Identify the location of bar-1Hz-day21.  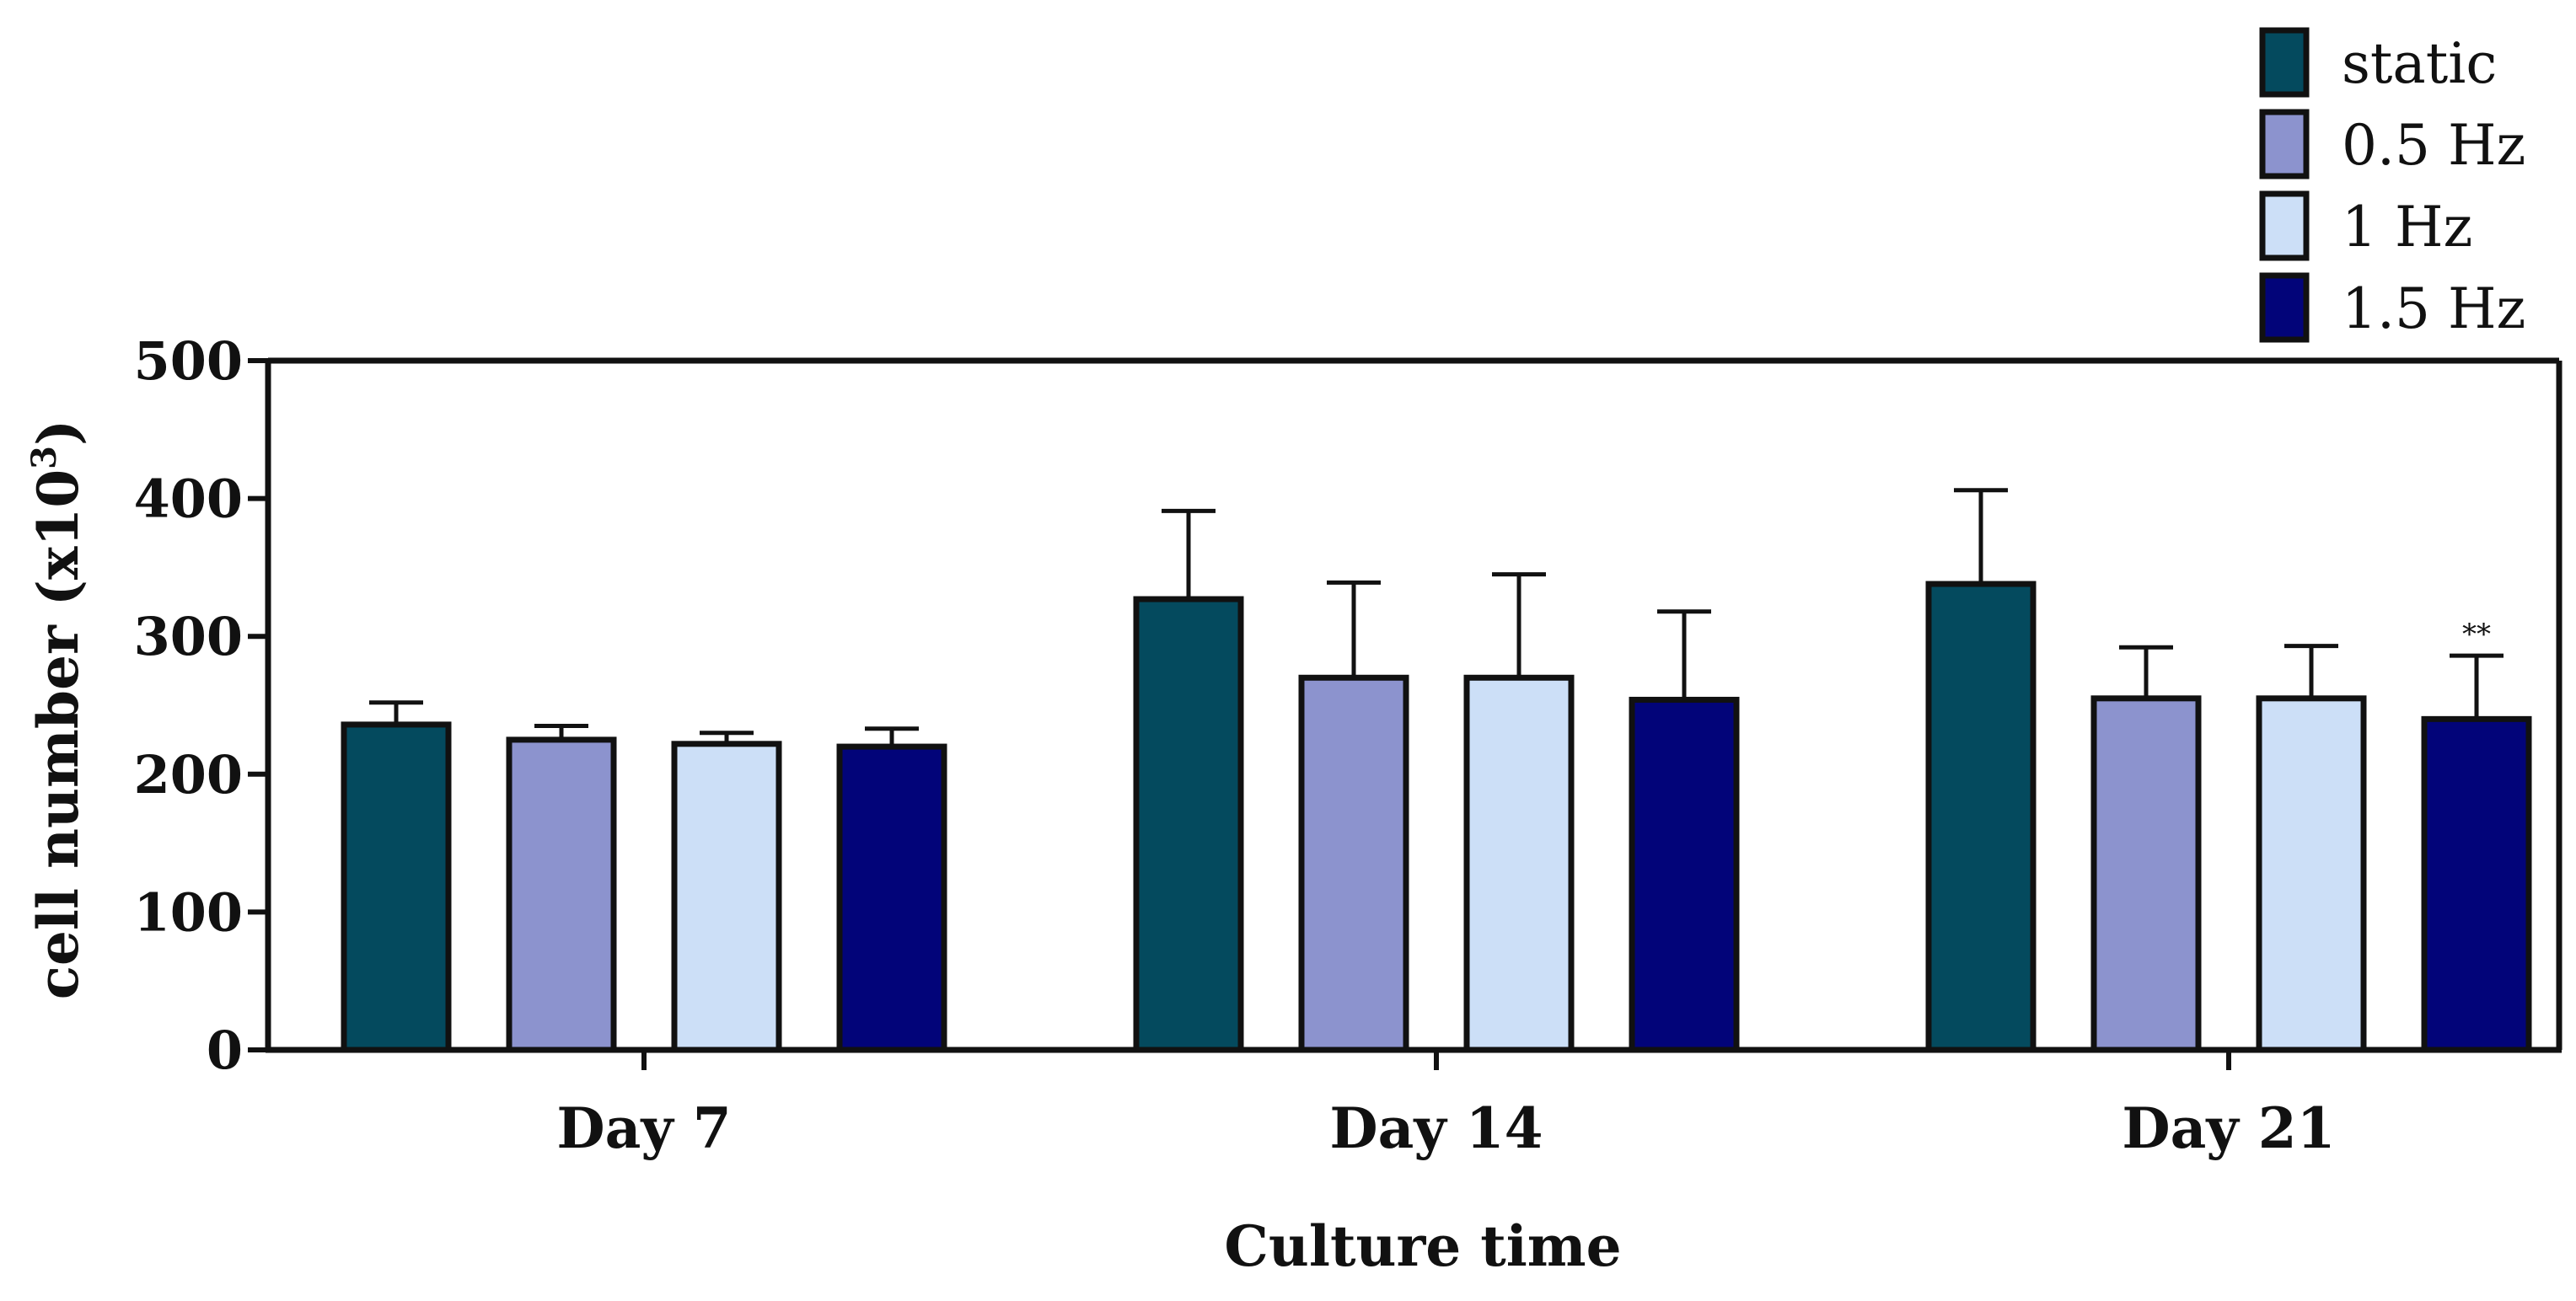
(2311, 874).